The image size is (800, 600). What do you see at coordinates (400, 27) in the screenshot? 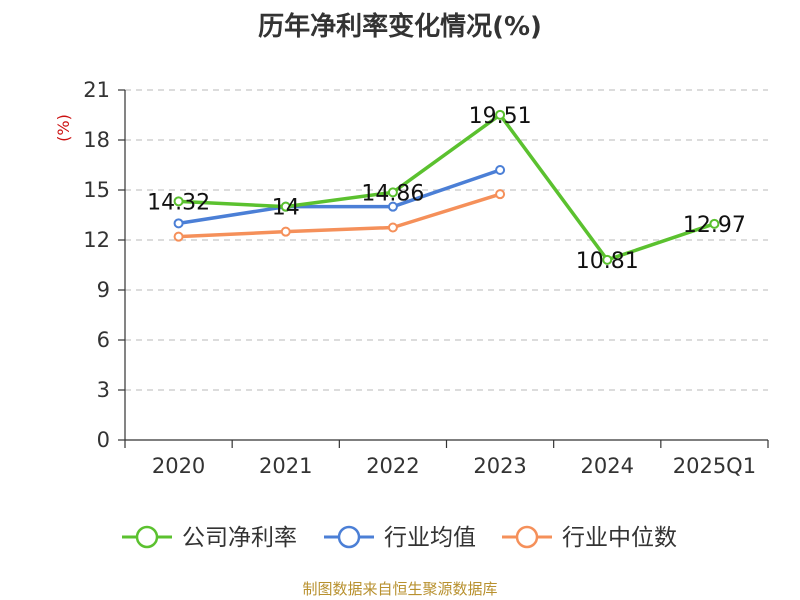
I see `chart-title: 历年净利率变化情况(%)` at bounding box center [400, 27].